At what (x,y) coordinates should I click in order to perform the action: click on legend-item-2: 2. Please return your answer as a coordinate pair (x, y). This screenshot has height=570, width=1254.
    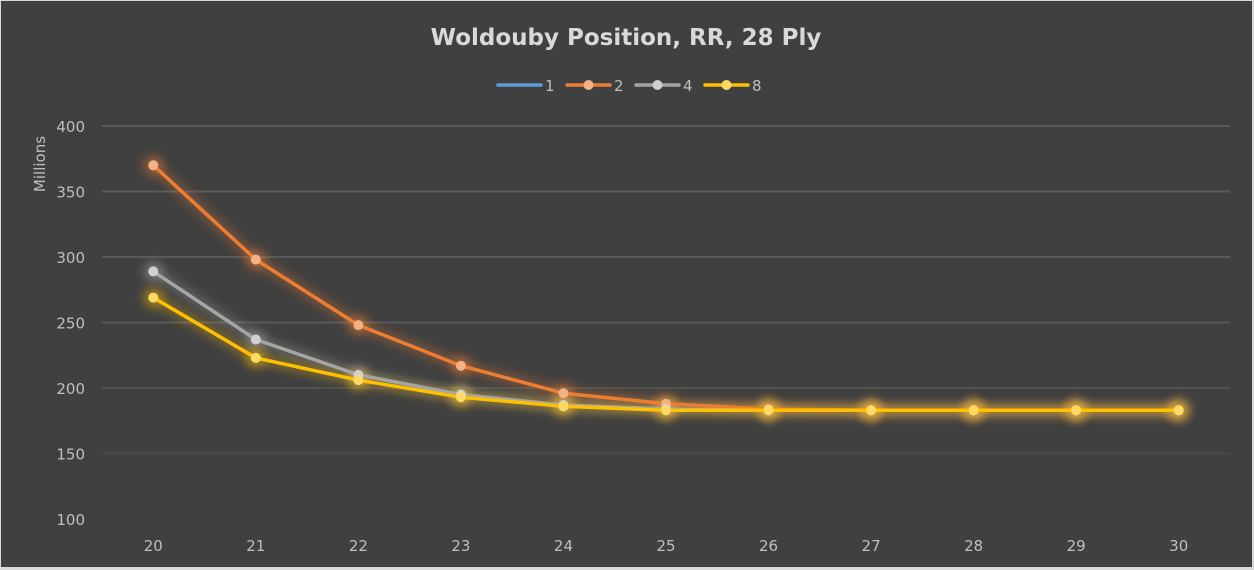
    Looking at the image, I should click on (594, 86).